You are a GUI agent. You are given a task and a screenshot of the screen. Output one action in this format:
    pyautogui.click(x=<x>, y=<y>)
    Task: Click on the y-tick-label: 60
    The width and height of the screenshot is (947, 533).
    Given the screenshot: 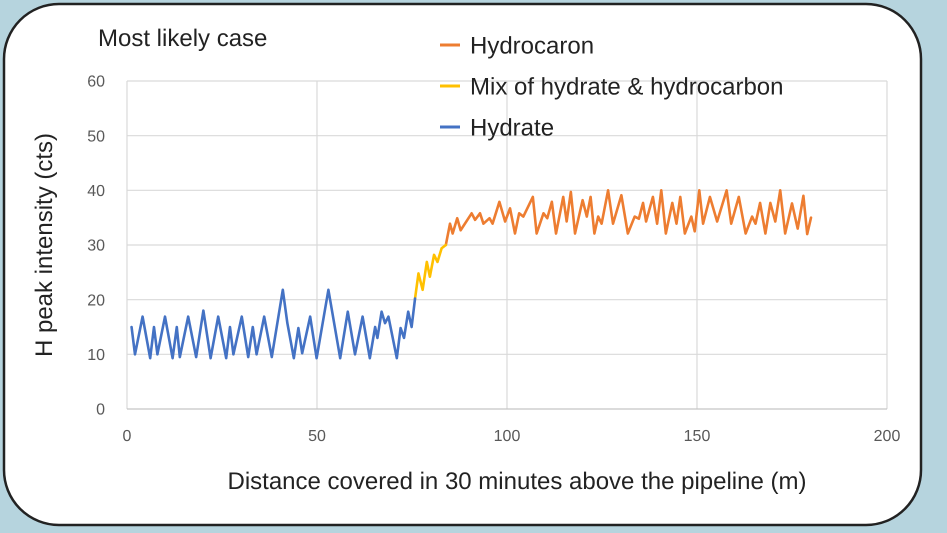 What is the action you would take?
    pyautogui.click(x=96, y=82)
    